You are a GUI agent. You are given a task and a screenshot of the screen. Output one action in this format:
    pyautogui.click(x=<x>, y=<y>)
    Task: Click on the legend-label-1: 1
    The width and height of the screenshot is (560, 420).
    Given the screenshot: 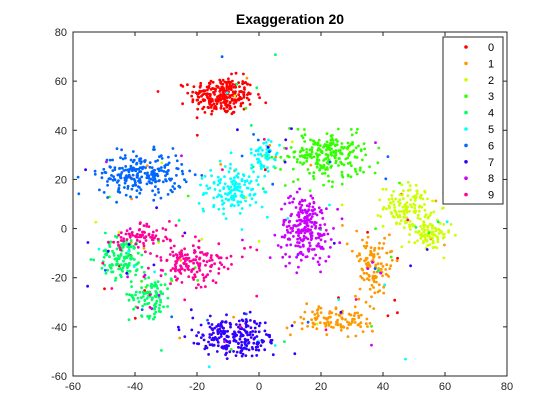 What is the action you would take?
    pyautogui.click(x=491, y=64)
    